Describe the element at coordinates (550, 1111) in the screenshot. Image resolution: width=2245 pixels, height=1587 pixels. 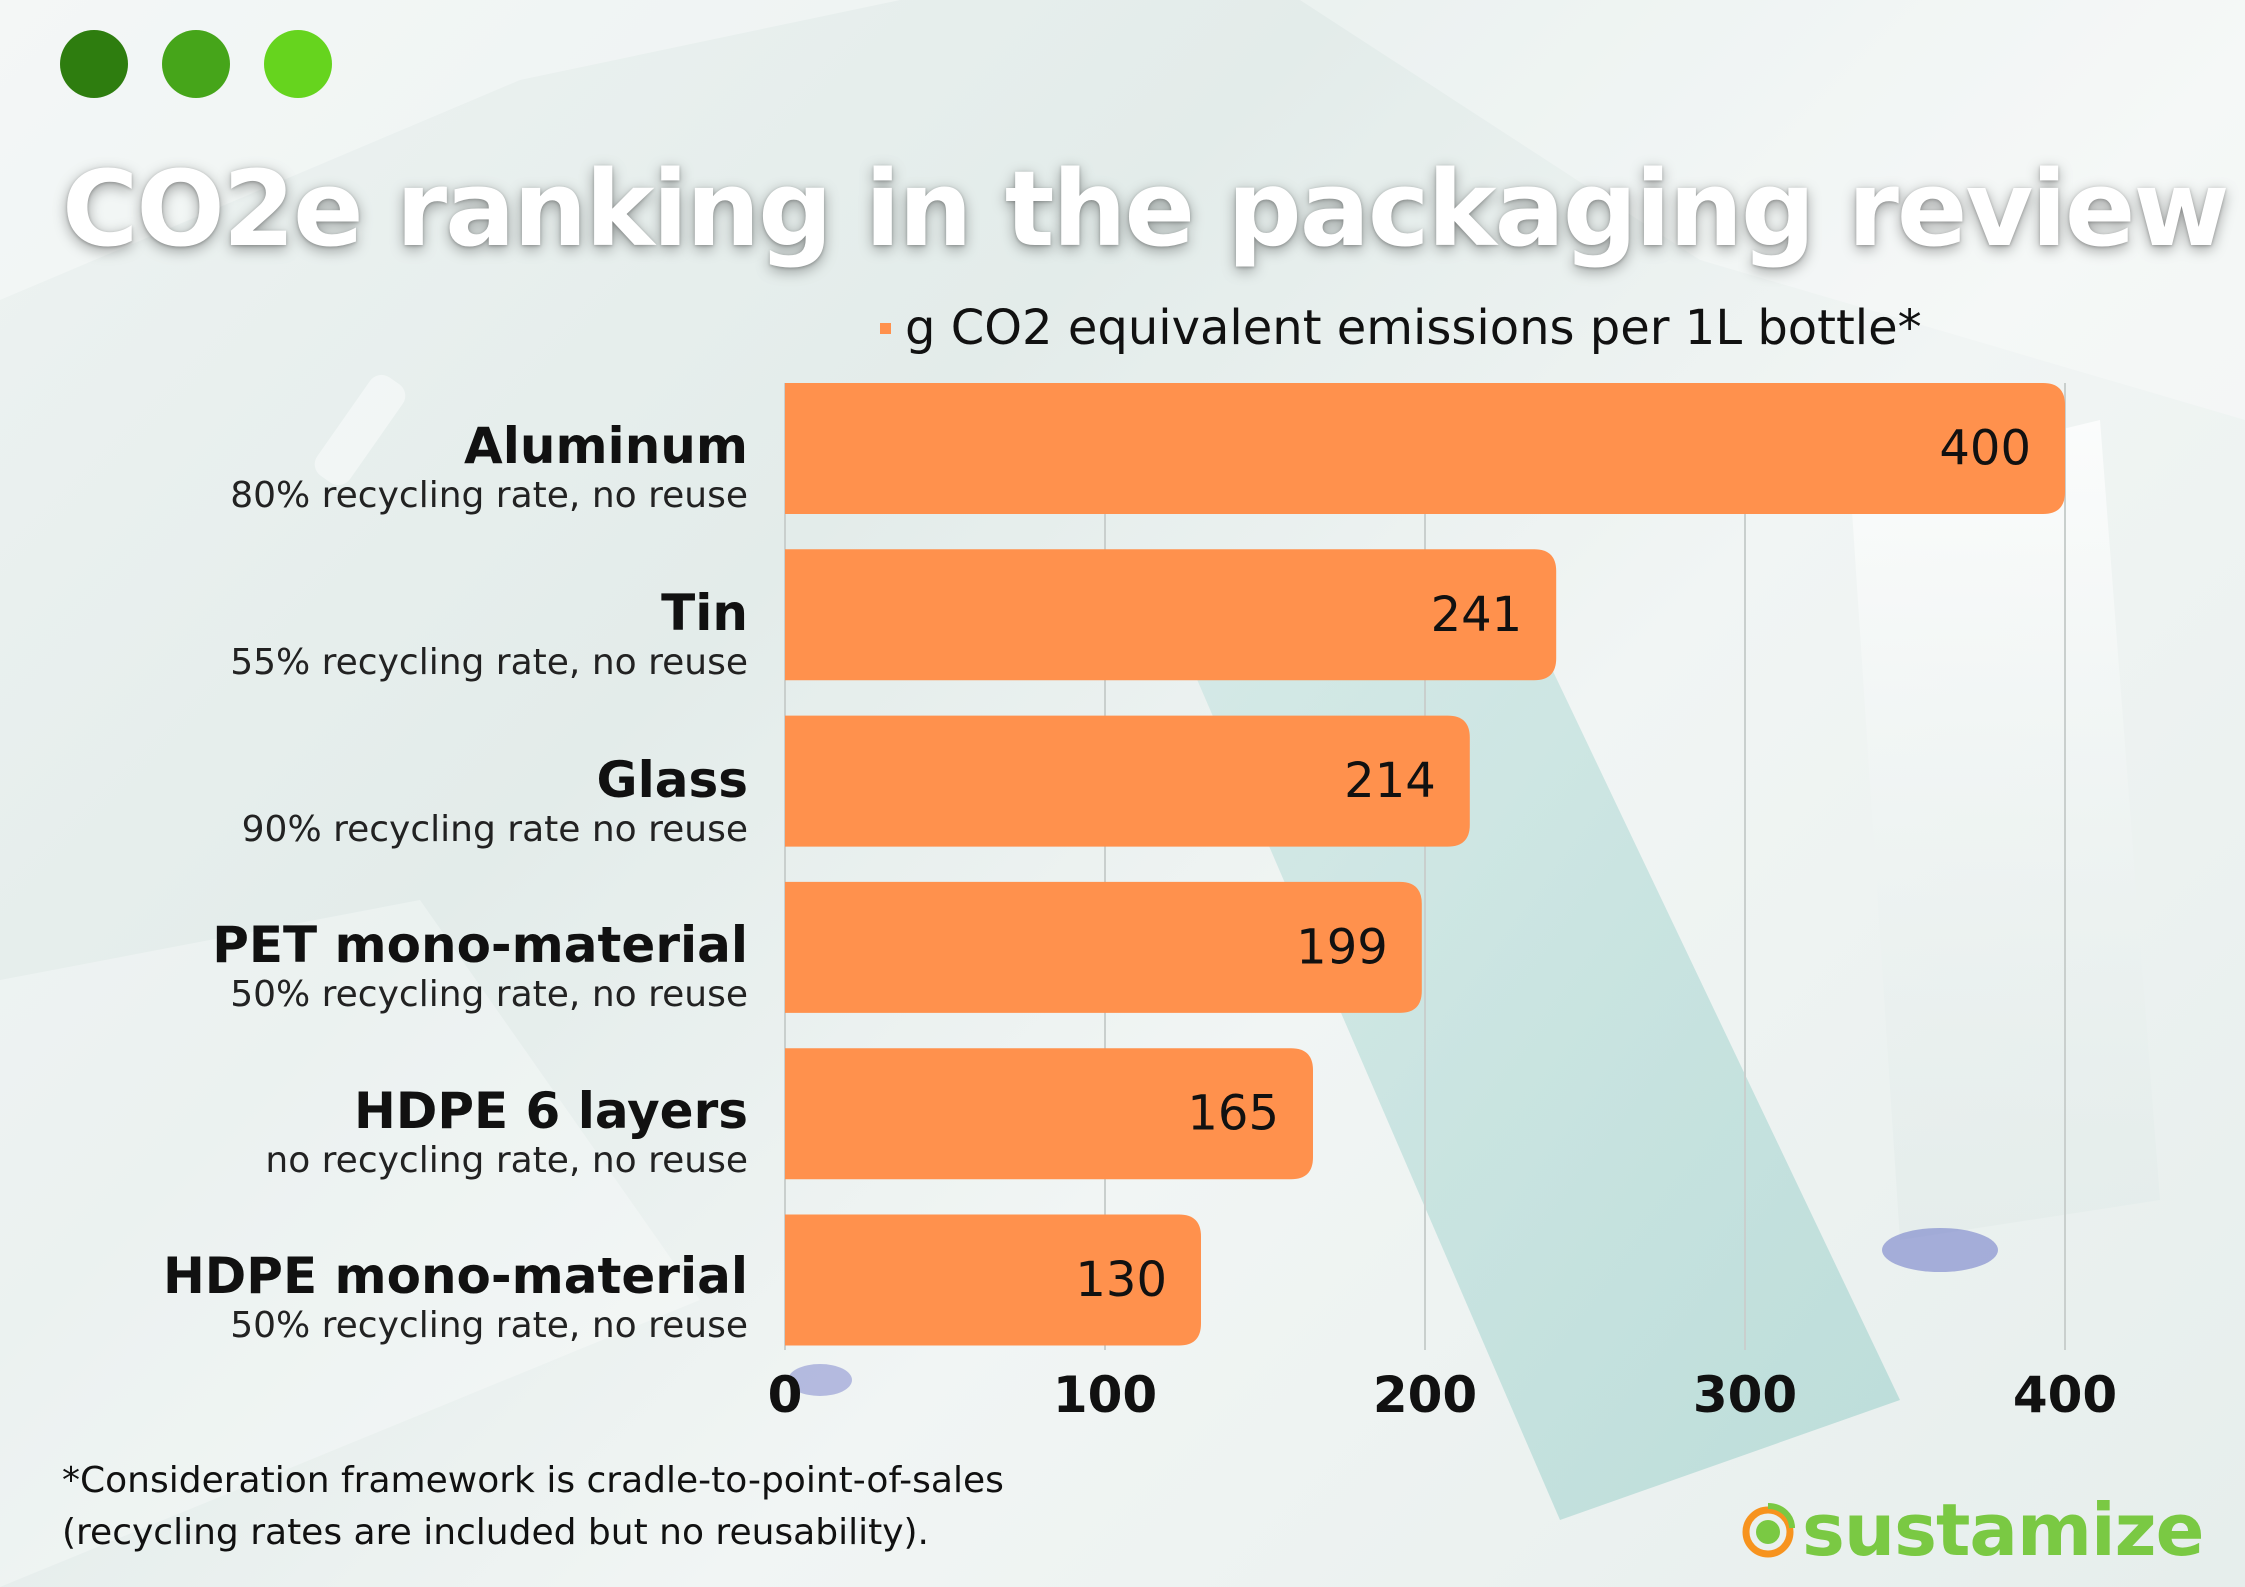
I see `category-name: HDPE 6 layers` at that location.